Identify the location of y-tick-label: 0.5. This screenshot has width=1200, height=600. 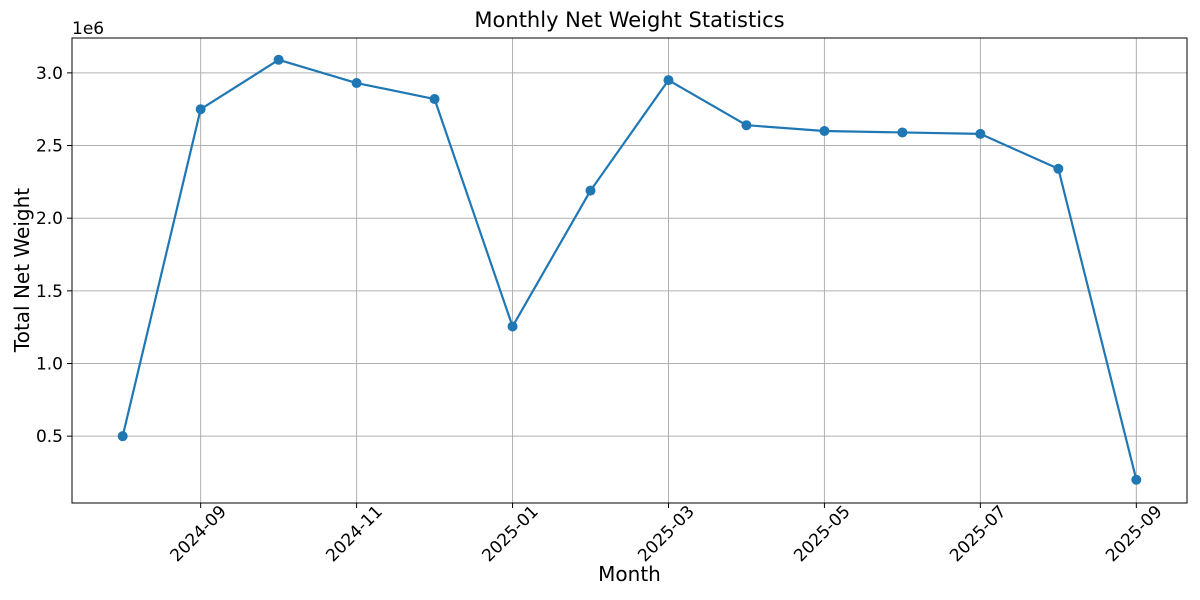
(49, 437).